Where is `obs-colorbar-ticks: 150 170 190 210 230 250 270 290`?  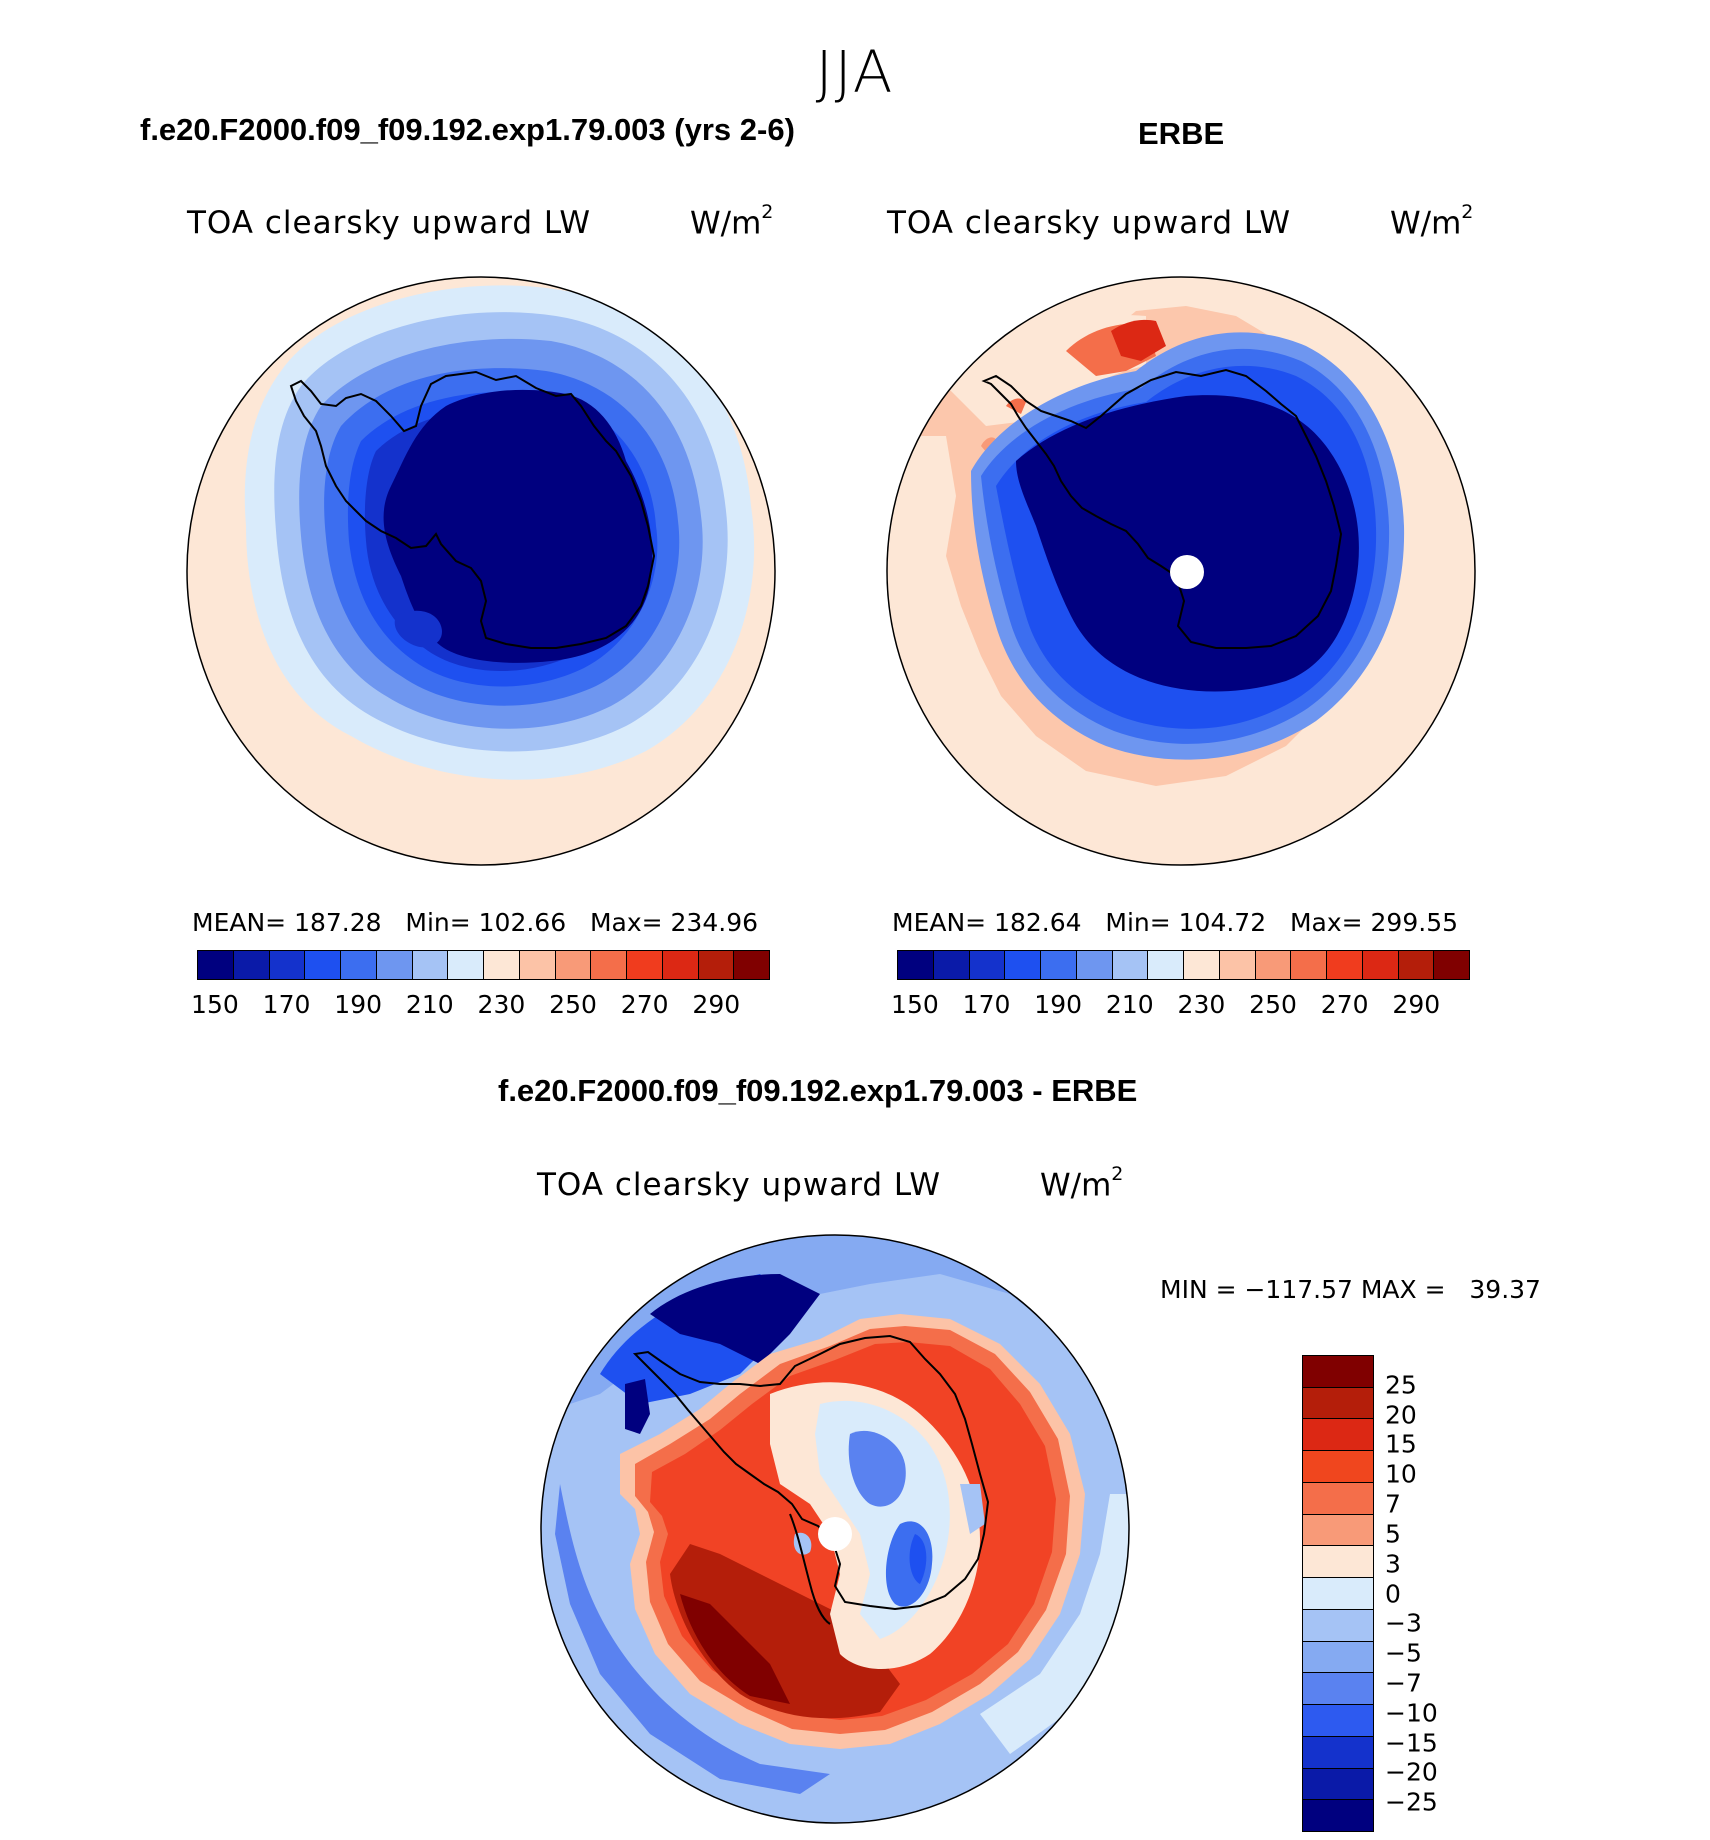
obs-colorbar-ticks: 150 170 190 210 230 250 270 290 is located at coordinates (1180, 1005).